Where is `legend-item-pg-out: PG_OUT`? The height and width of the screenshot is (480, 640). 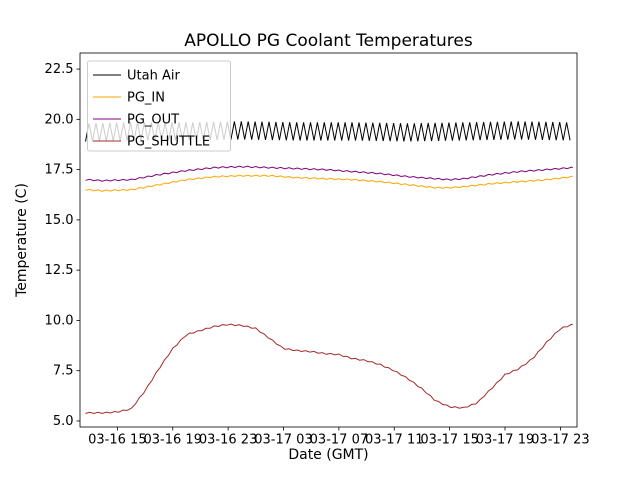 legend-item-pg-out: PG_OUT is located at coordinates (136, 120).